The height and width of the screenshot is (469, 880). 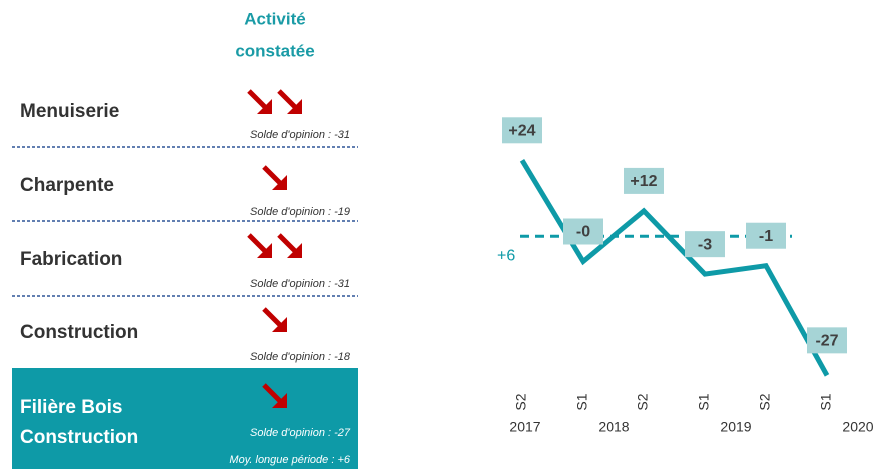 I want to click on highlight-row, so click(x=185, y=418).